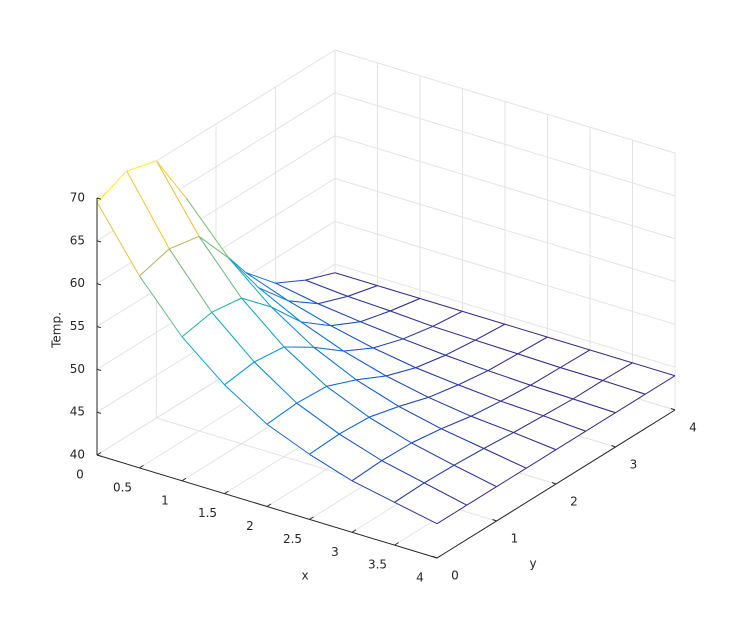  What do you see at coordinates (505, 272) in the screenshot?
I see `grid-line` at bounding box center [505, 272].